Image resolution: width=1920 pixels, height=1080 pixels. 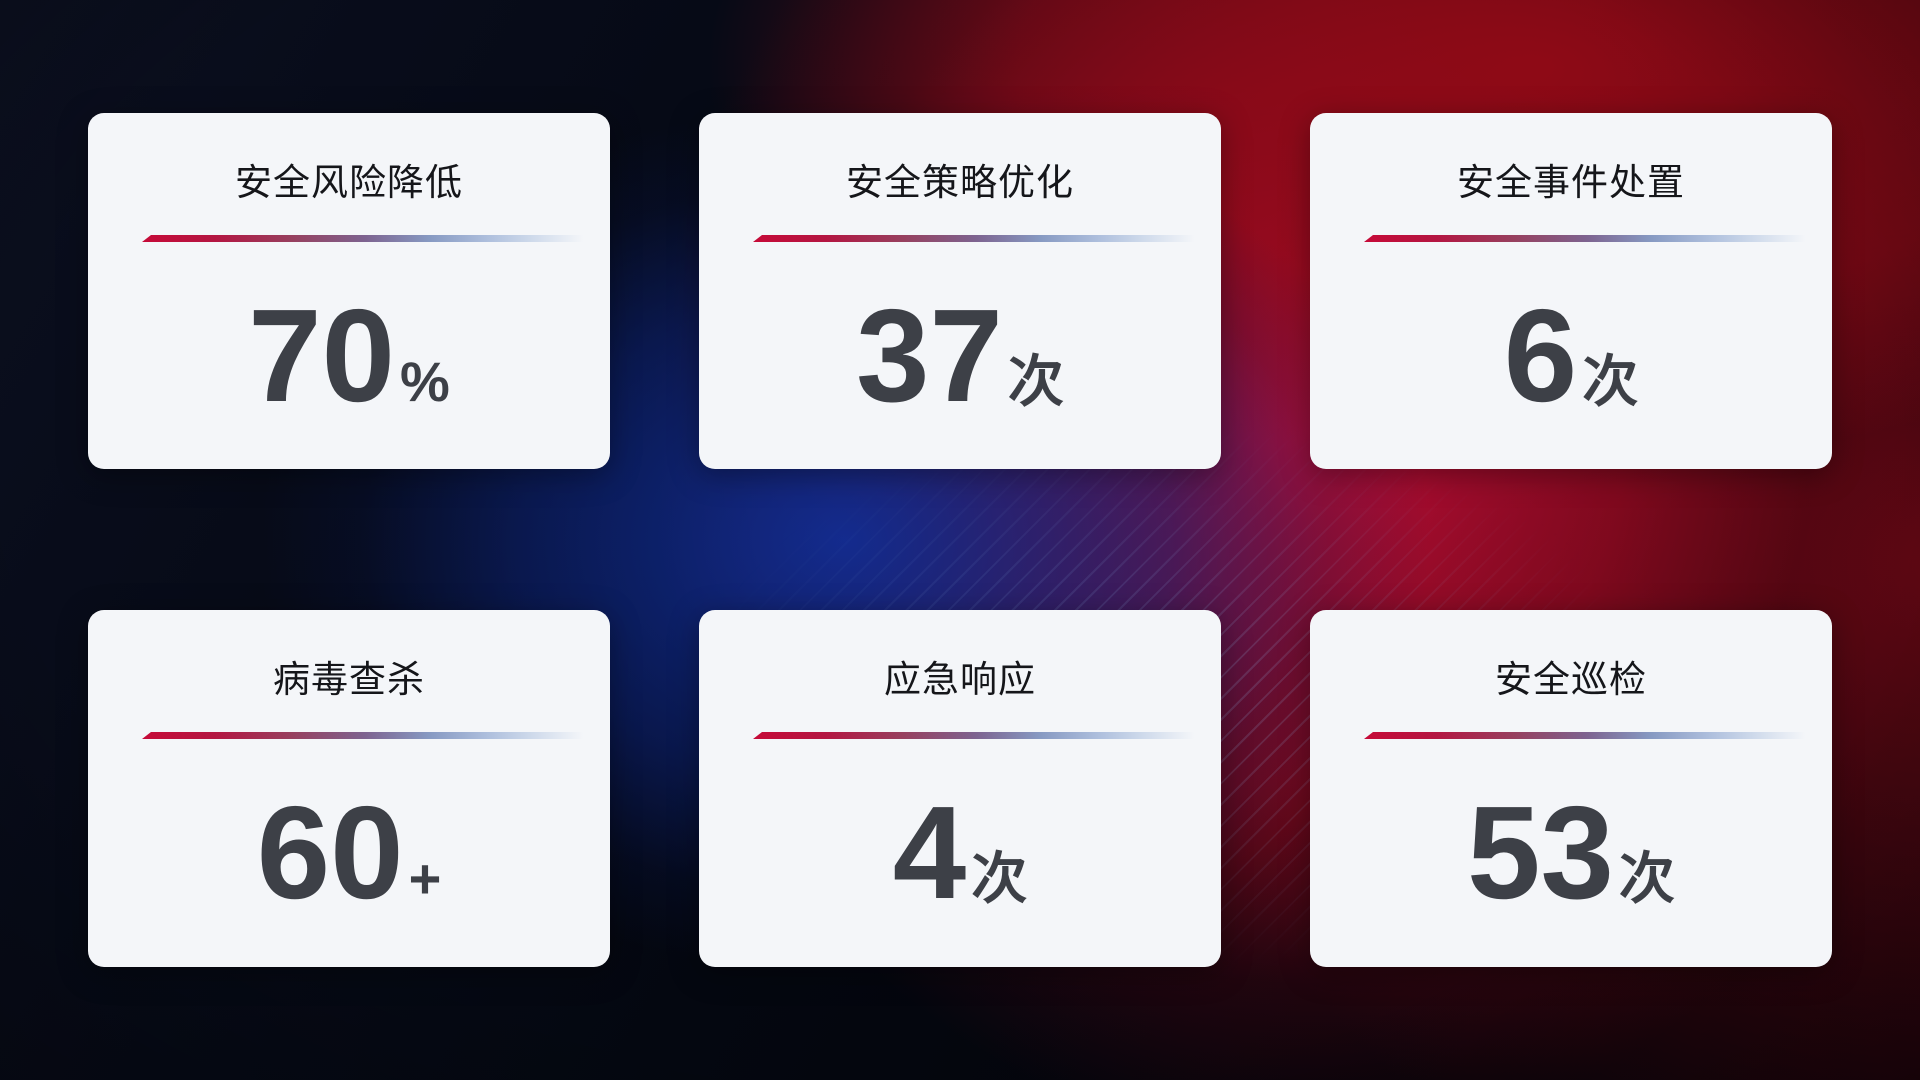 I want to click on stat-card-risk-reduction: 安全风险降低 70 %, so click(x=349, y=291).